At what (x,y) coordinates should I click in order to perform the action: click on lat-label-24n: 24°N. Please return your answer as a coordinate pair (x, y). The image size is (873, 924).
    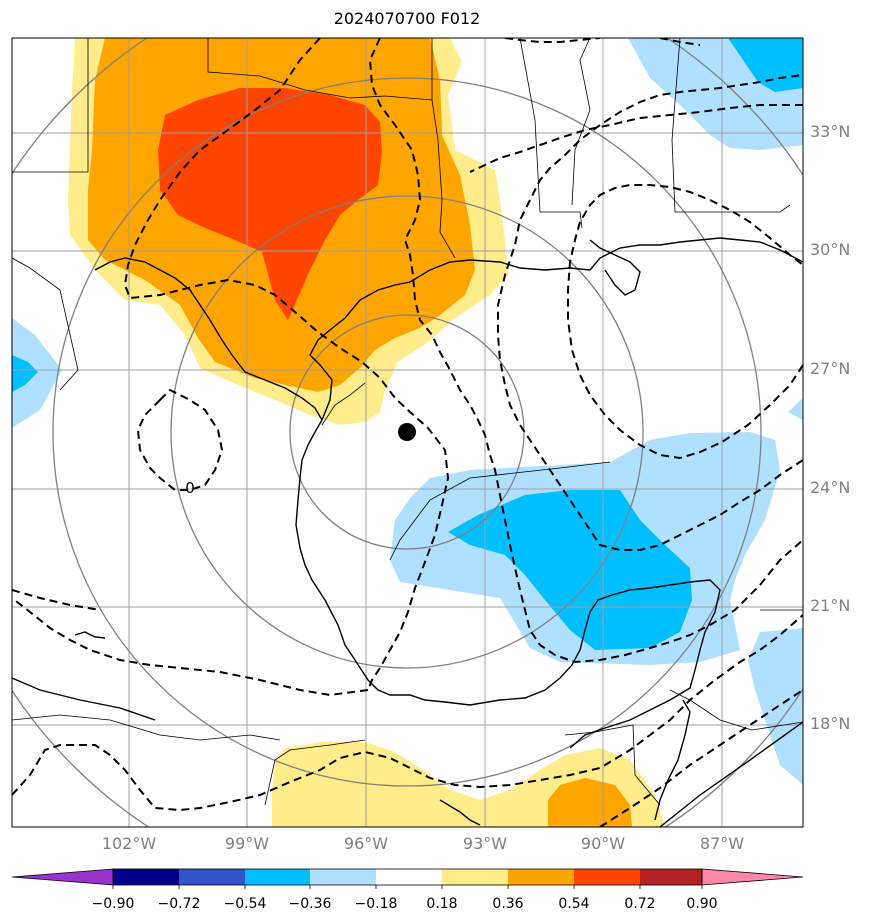
    Looking at the image, I should click on (830, 487).